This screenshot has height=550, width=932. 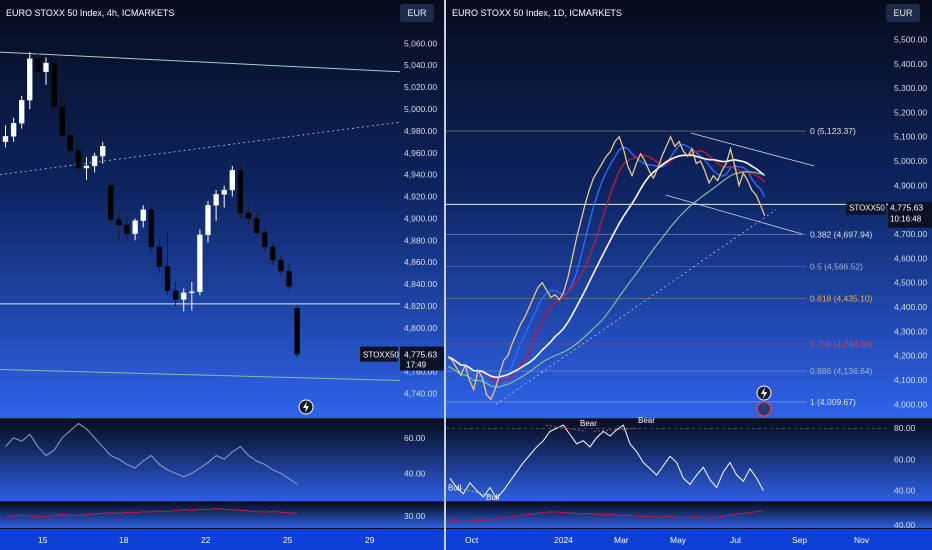 I want to click on y-tick-label: 4,880.00, so click(x=420, y=240).